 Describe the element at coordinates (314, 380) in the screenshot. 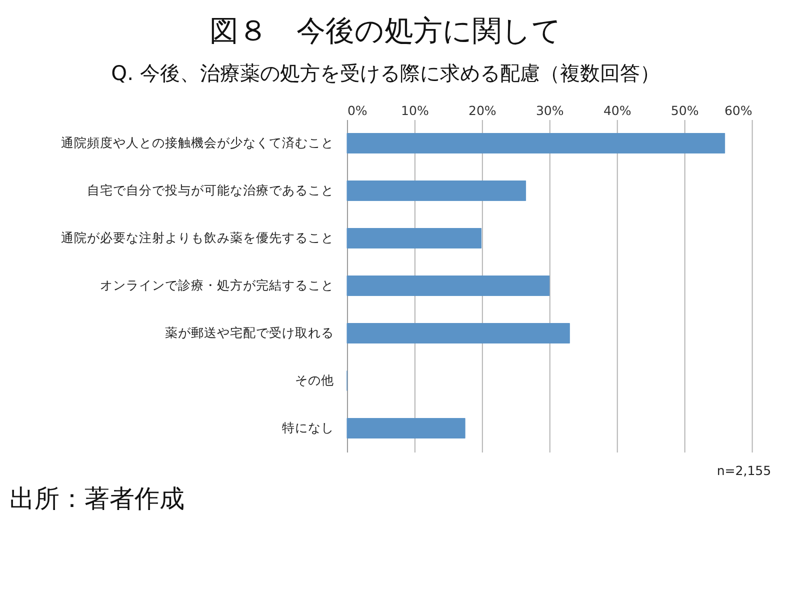

I see `y-tick-label: その他` at that location.